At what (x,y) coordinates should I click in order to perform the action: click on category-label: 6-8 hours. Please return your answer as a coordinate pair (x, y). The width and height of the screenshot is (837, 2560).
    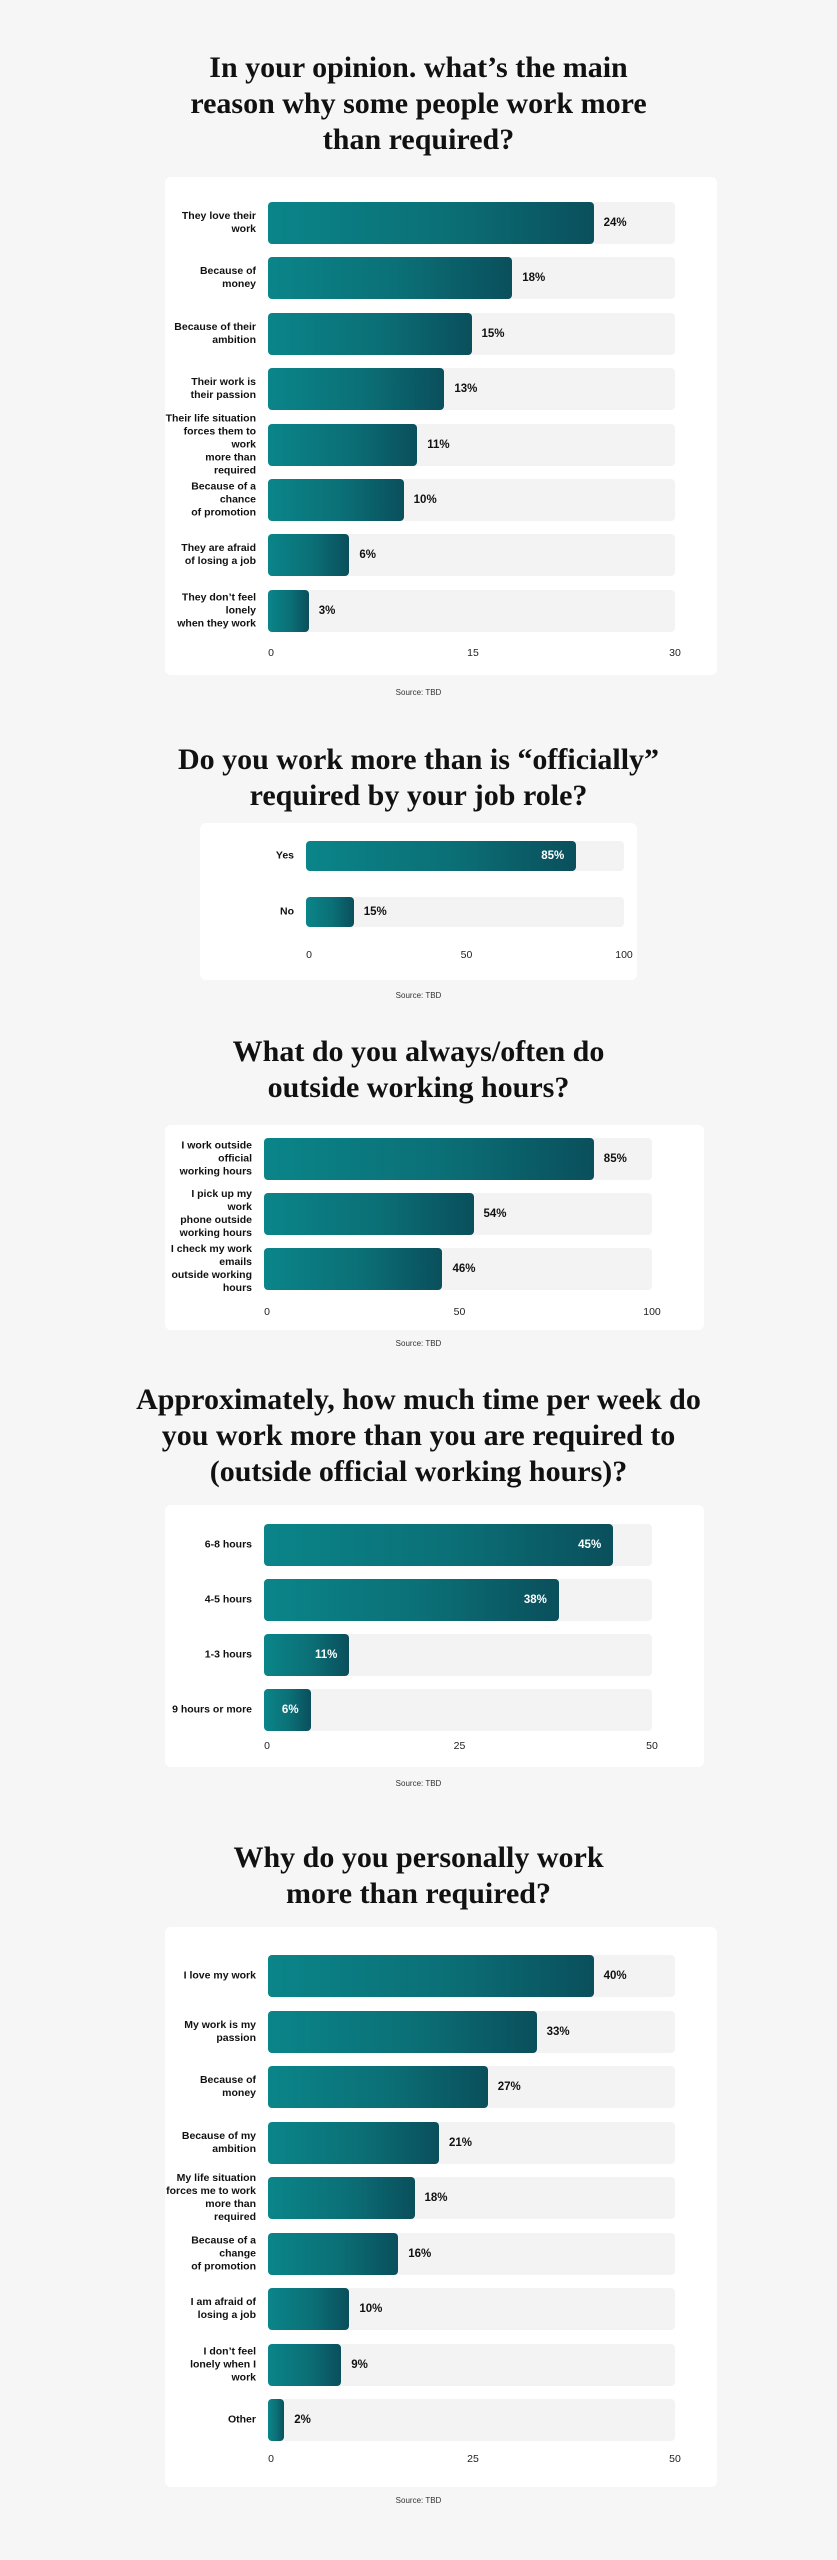
    Looking at the image, I should click on (228, 1545).